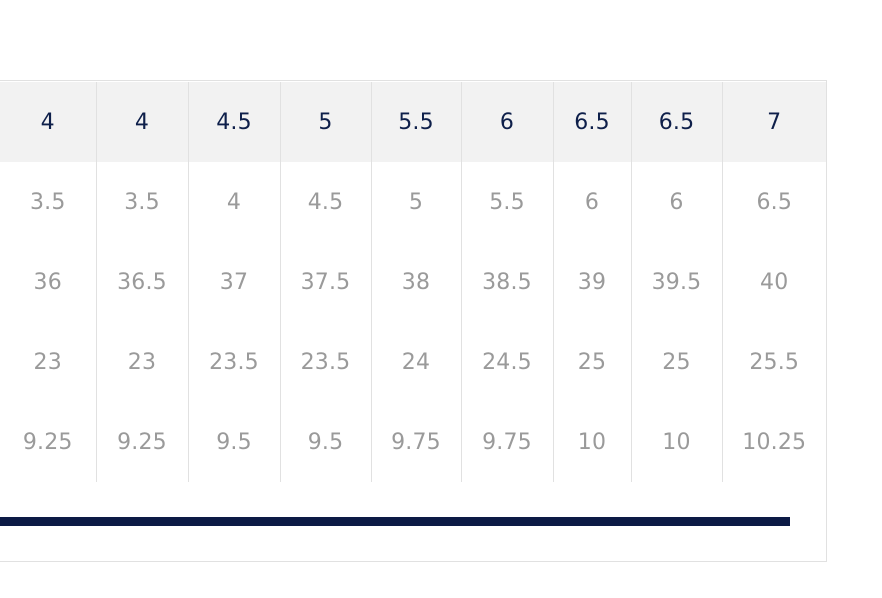 Image resolution: width=882 pixels, height=598 pixels. Describe the element at coordinates (234, 202) in the screenshot. I see `table-cell: 4` at that location.